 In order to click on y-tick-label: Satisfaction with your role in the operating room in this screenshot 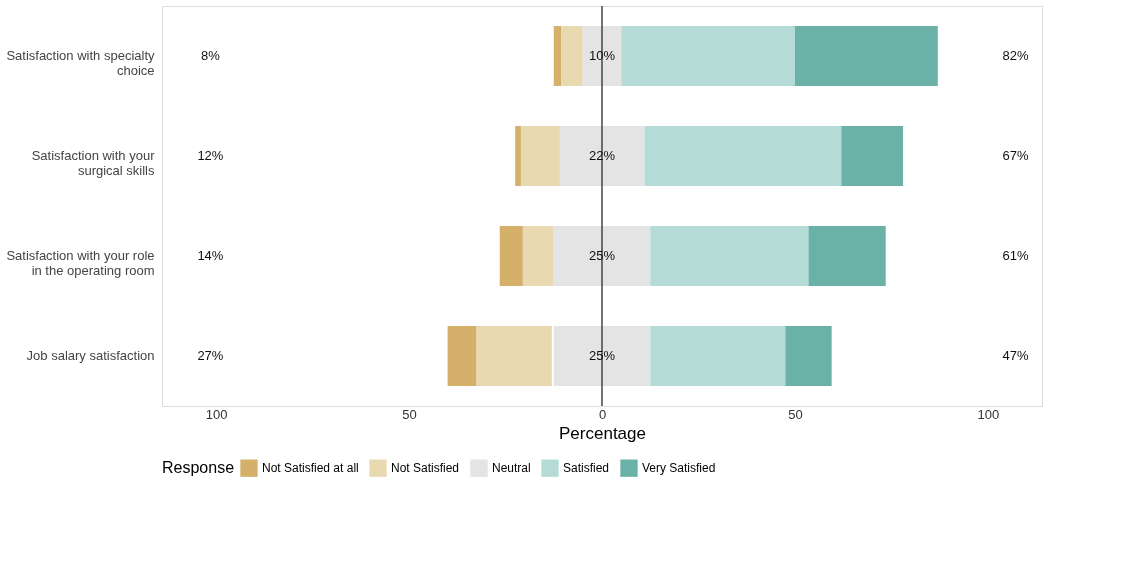, I will do `click(80, 263)`.